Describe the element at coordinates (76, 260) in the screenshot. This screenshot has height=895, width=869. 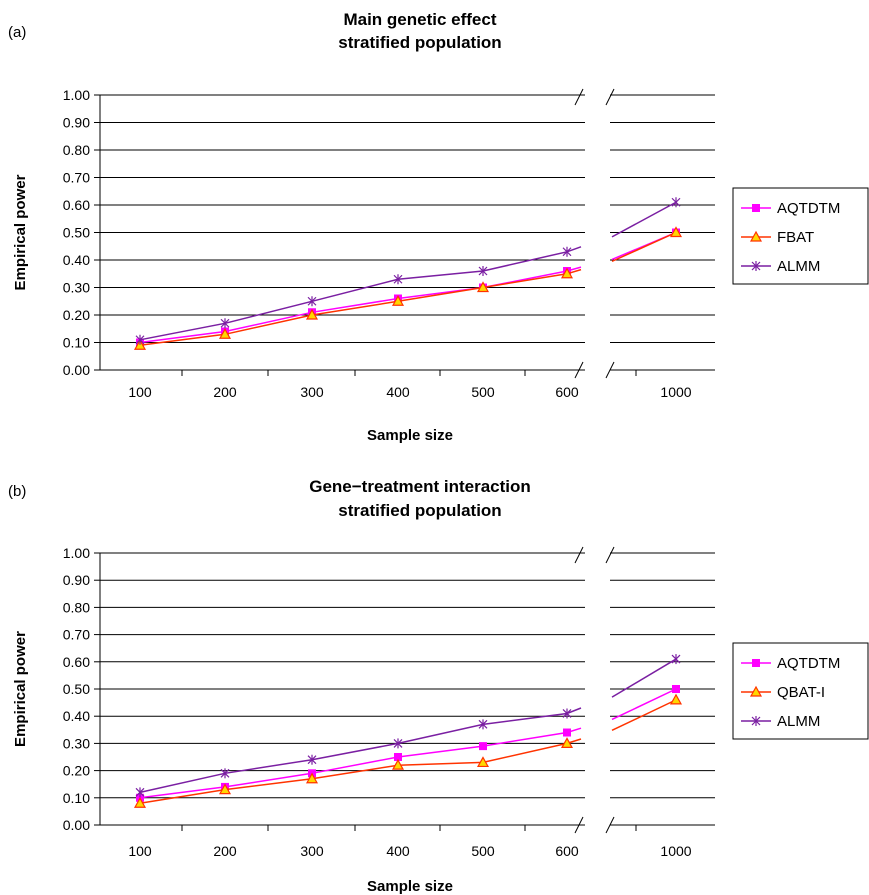
I see `panel0-y-tick-label: 0.40` at that location.